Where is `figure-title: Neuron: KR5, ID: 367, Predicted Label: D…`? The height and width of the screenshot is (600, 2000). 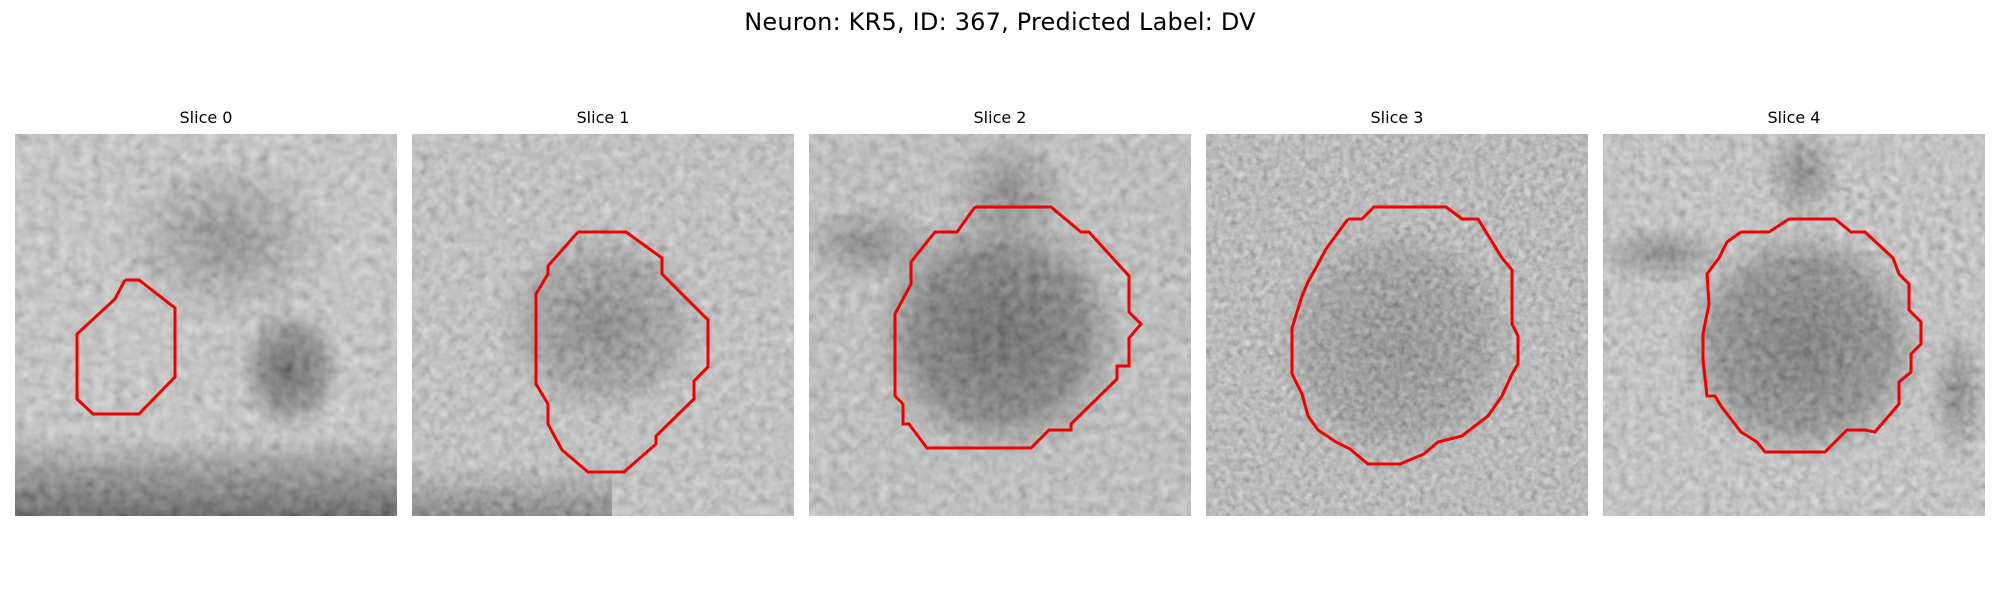
figure-title: Neuron: KR5, ID: 367, Predicted Label: D… is located at coordinates (1000, 22).